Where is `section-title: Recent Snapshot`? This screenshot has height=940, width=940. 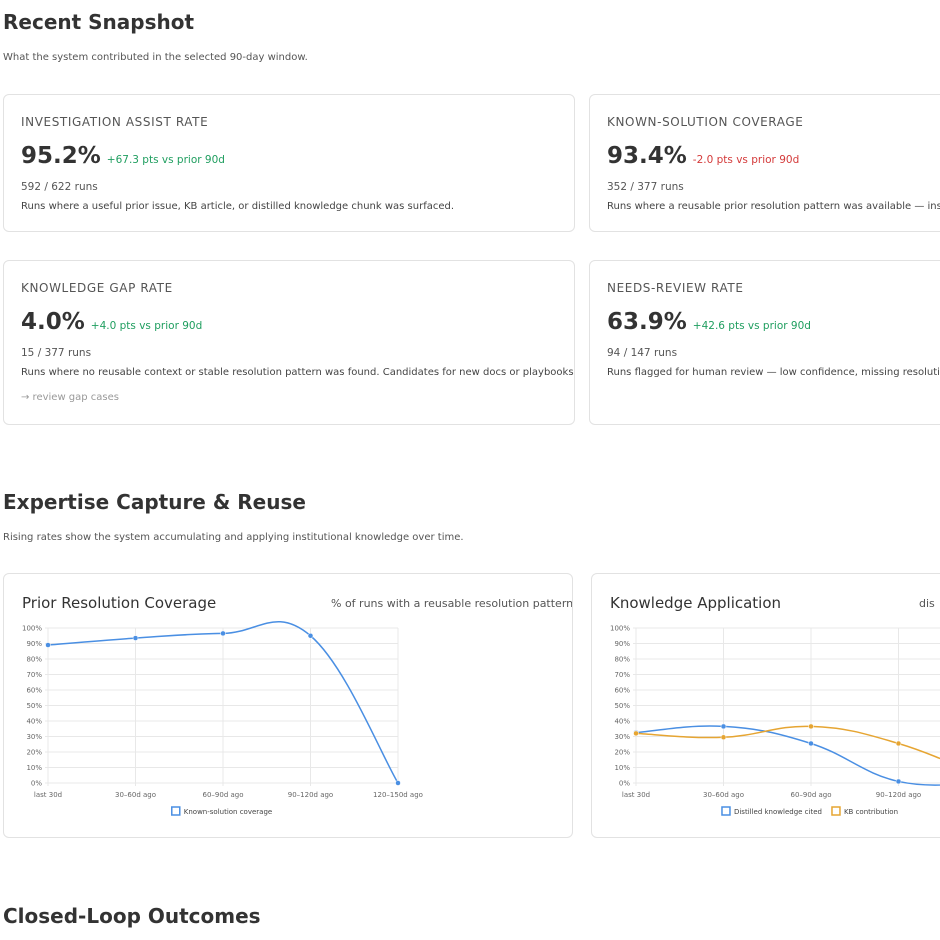 section-title: Recent Snapshot is located at coordinates (99, 22).